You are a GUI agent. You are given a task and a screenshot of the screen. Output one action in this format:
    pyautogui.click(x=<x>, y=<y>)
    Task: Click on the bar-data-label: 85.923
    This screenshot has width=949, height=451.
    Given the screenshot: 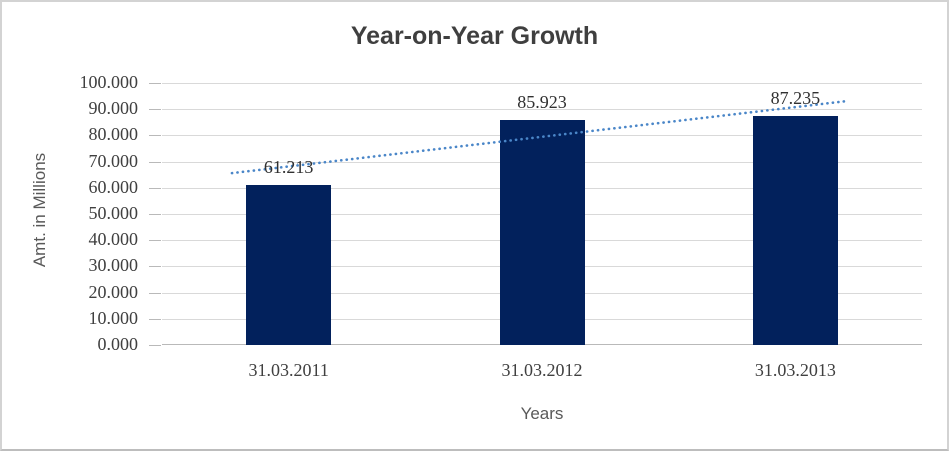 What is the action you would take?
    pyautogui.click(x=542, y=101)
    